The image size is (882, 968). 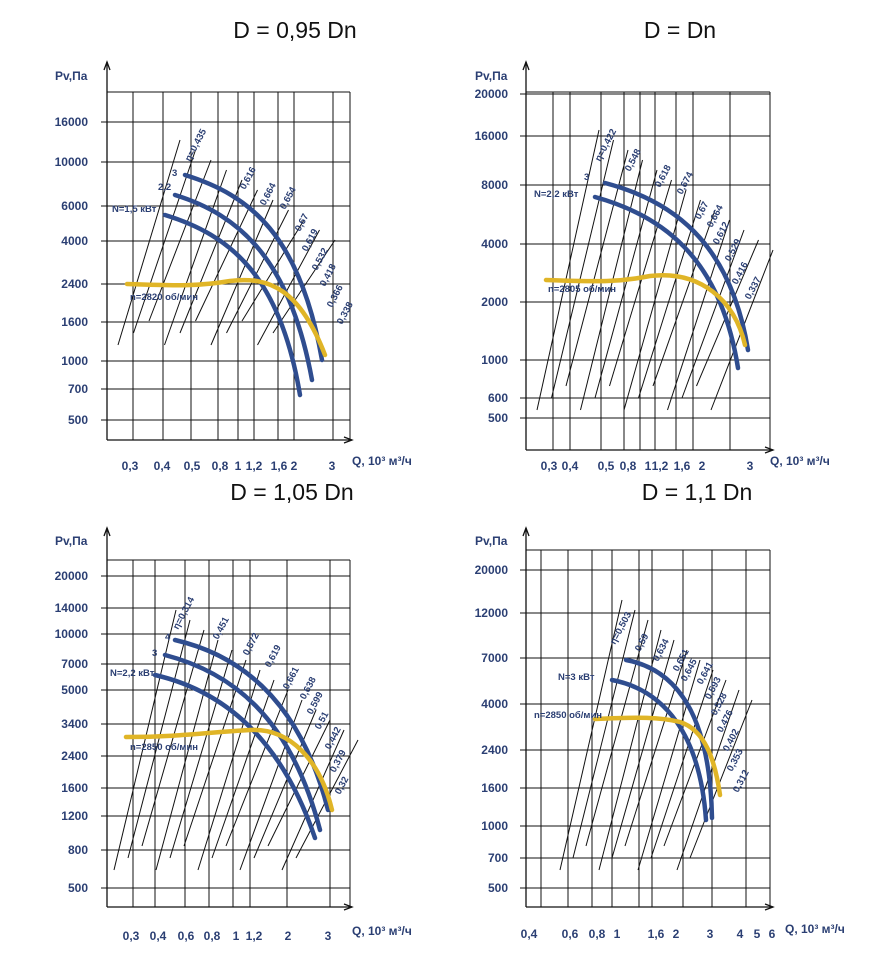 What do you see at coordinates (72, 162) in the screenshot?
I see `y-tick-label: 10000` at bounding box center [72, 162].